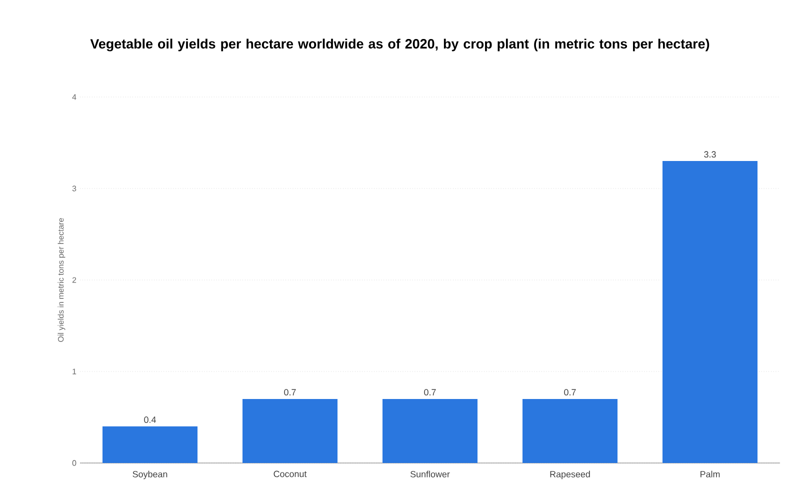 The height and width of the screenshot is (496, 801). What do you see at coordinates (400, 45) in the screenshot?
I see `chart-title: Vegetable oil yields per hectare worldwide as of 2020, by crop plant (in metric tons per hectare)` at bounding box center [400, 45].